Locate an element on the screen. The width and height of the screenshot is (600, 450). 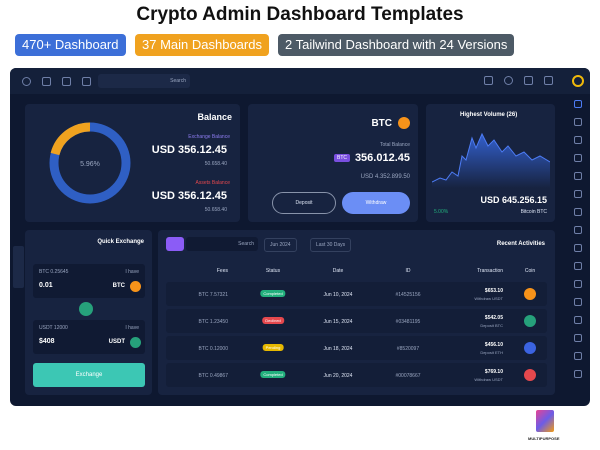
to-coin: USDT is located at coordinates (116, 342).